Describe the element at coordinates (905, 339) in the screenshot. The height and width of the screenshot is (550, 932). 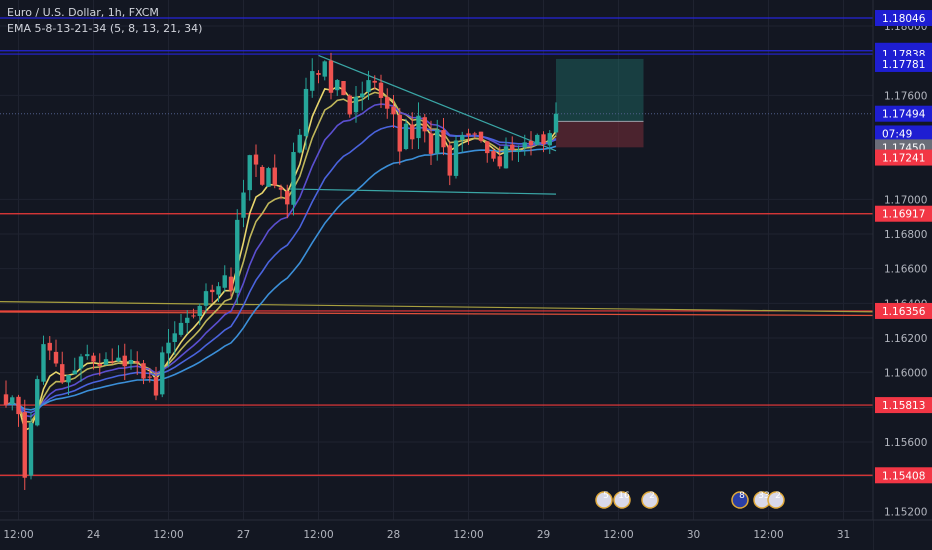
I see `price-tick-6: 1.16200` at that location.